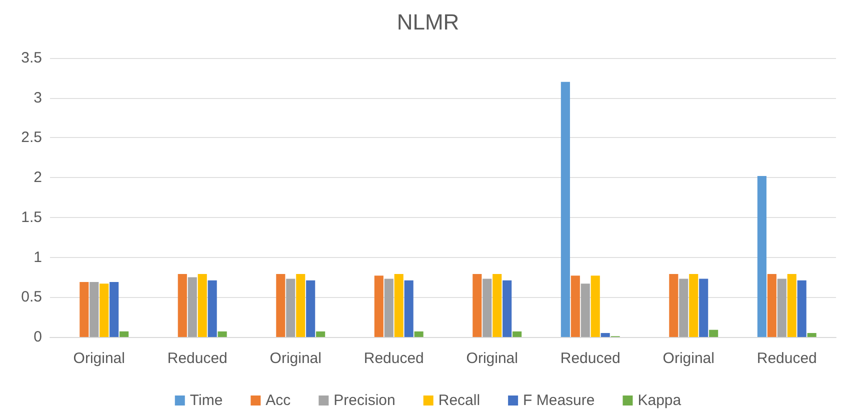 The image size is (856, 417). Describe the element at coordinates (38, 177) in the screenshot. I see `y-tick-label: 2` at that location.